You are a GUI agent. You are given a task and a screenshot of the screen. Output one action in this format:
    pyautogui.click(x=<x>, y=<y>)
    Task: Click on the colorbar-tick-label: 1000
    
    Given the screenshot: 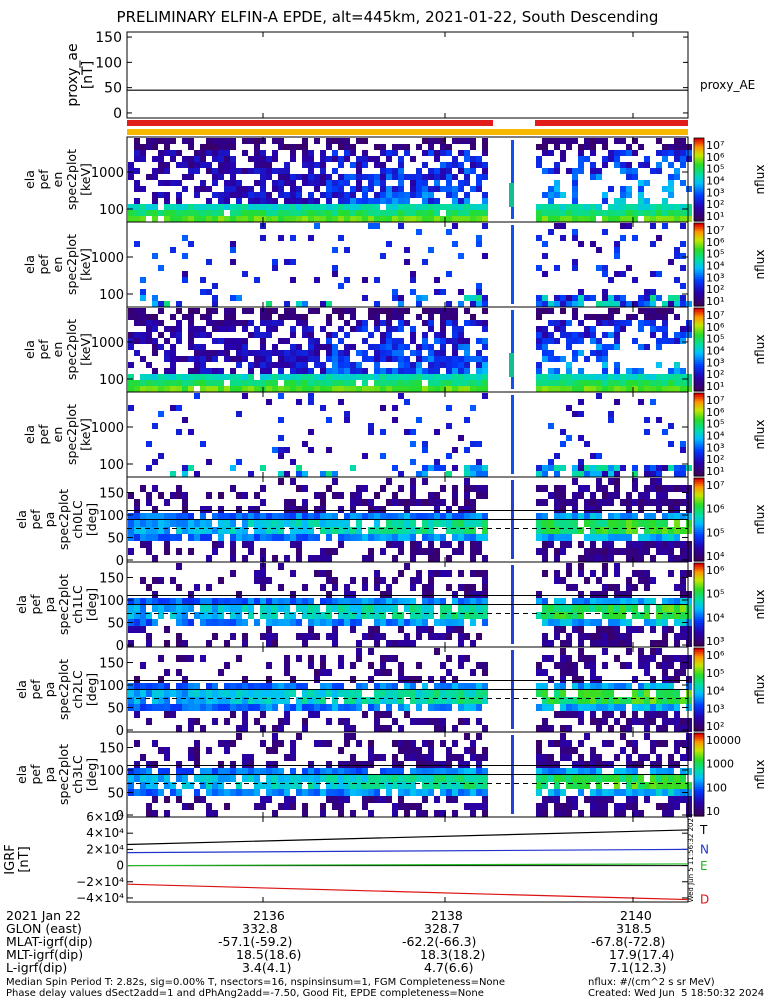 What is the action you would take?
    pyautogui.click(x=720, y=764)
    